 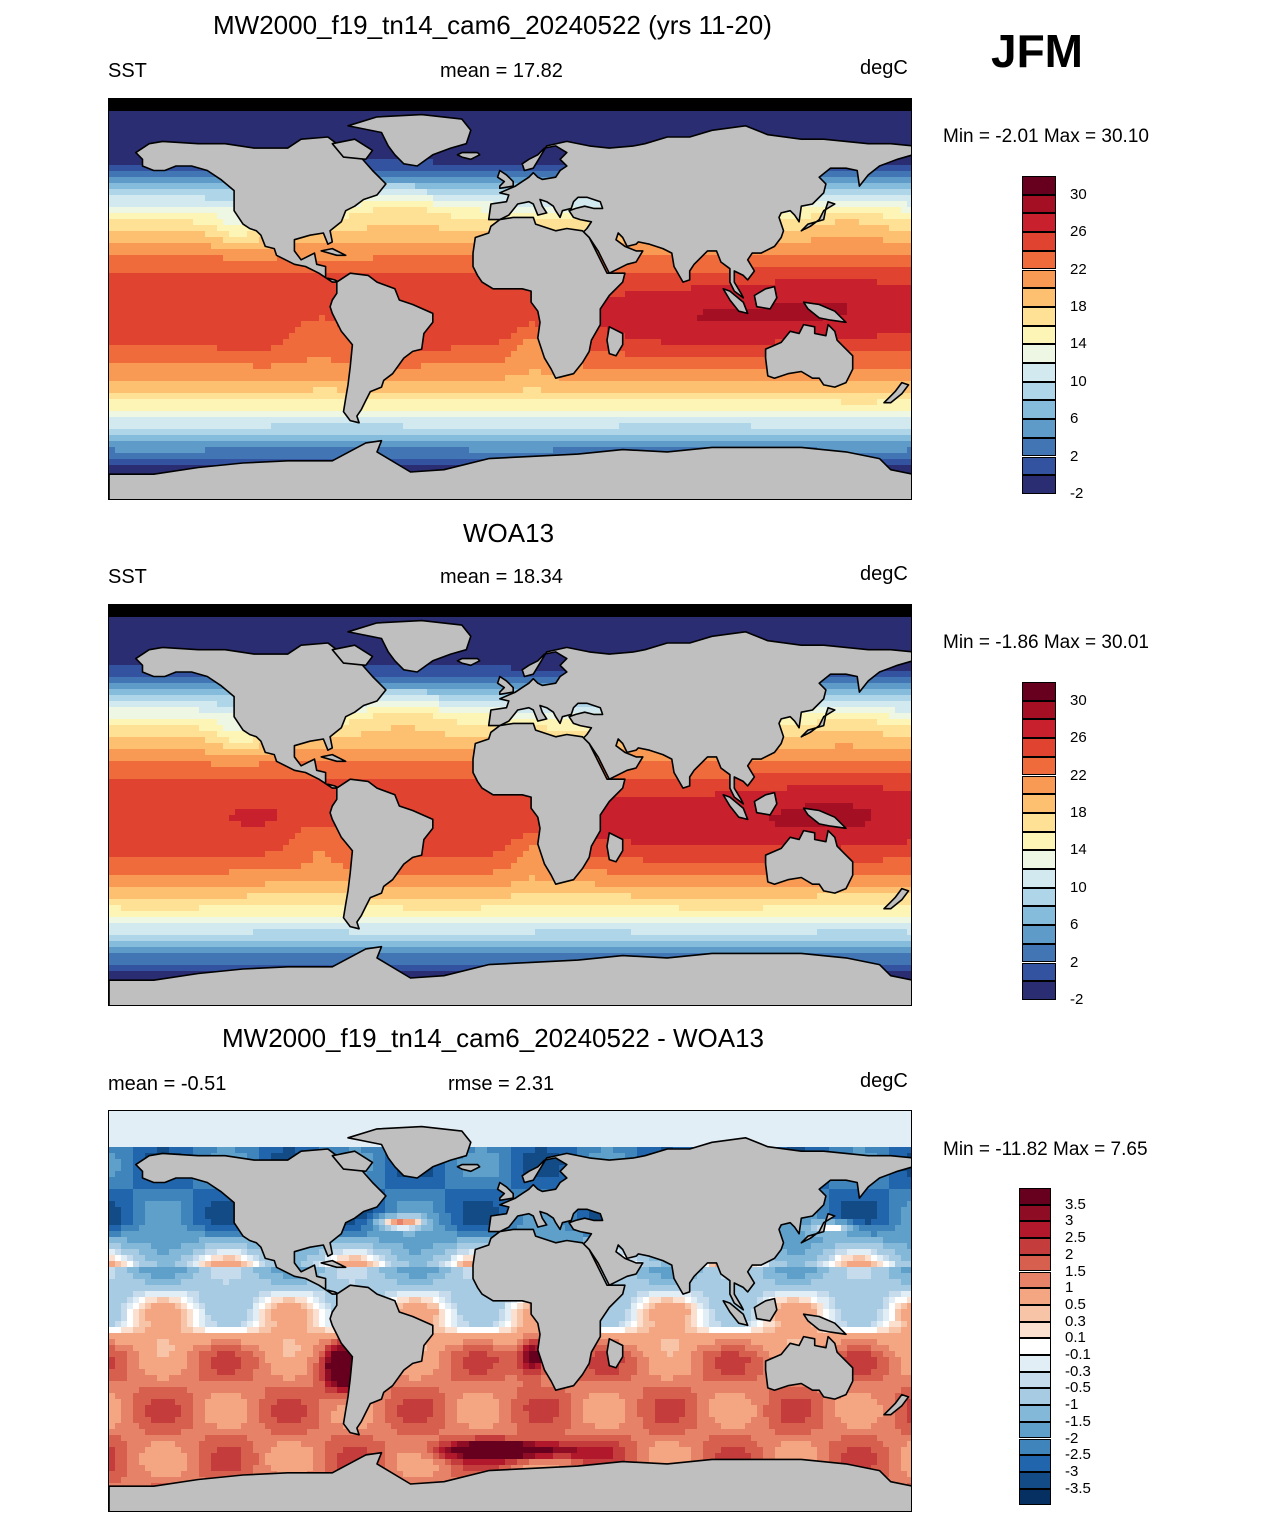 What do you see at coordinates (1069, 845) in the screenshot?
I see `panel-2-colorbar: 30 26 22 18 14 10 6 2 -2` at bounding box center [1069, 845].